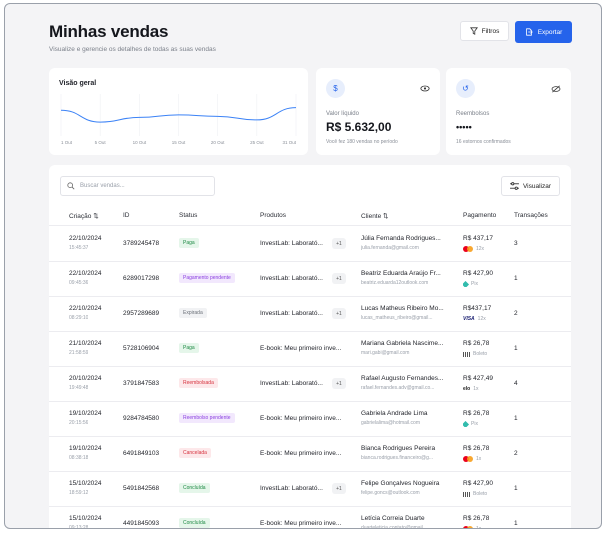  What do you see at coordinates (483, 142) in the screenshot?
I see `refunds-note: 16 estornos confirmados` at bounding box center [483, 142].